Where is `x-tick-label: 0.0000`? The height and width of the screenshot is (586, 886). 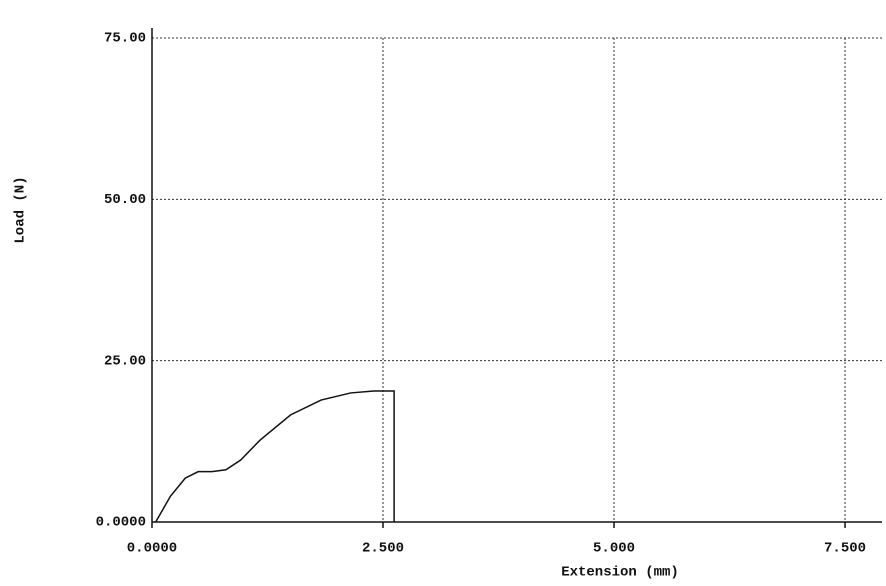 x-tick-label: 0.0000 is located at coordinates (152, 549).